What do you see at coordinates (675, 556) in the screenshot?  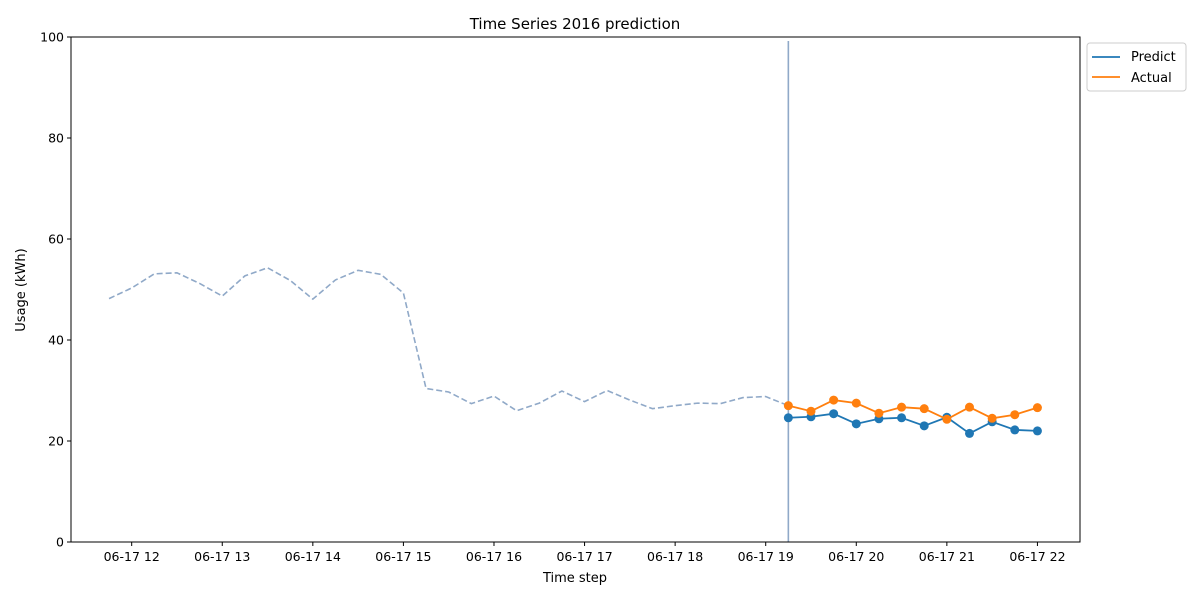 I see `x-tick-label: 06-17 18` at bounding box center [675, 556].